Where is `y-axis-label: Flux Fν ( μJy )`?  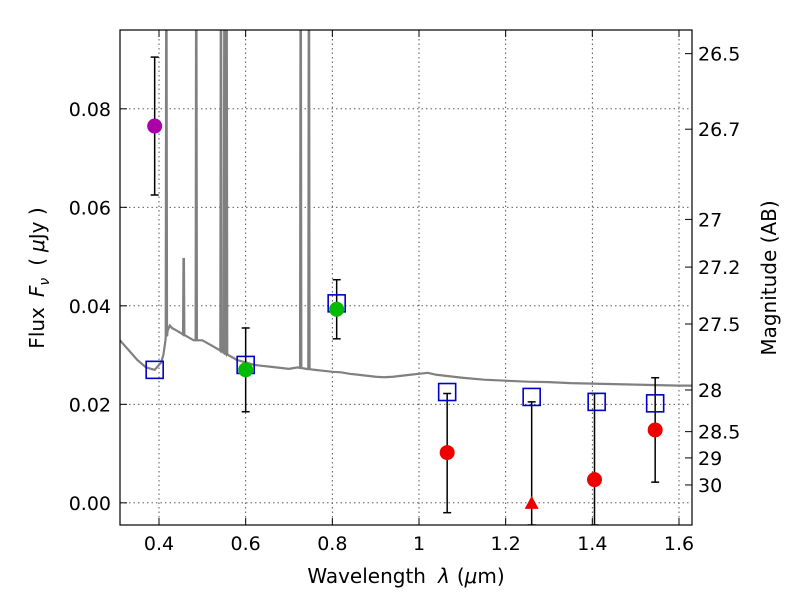
y-axis-label: Flux Fν ( μJy ) is located at coordinates (39, 277).